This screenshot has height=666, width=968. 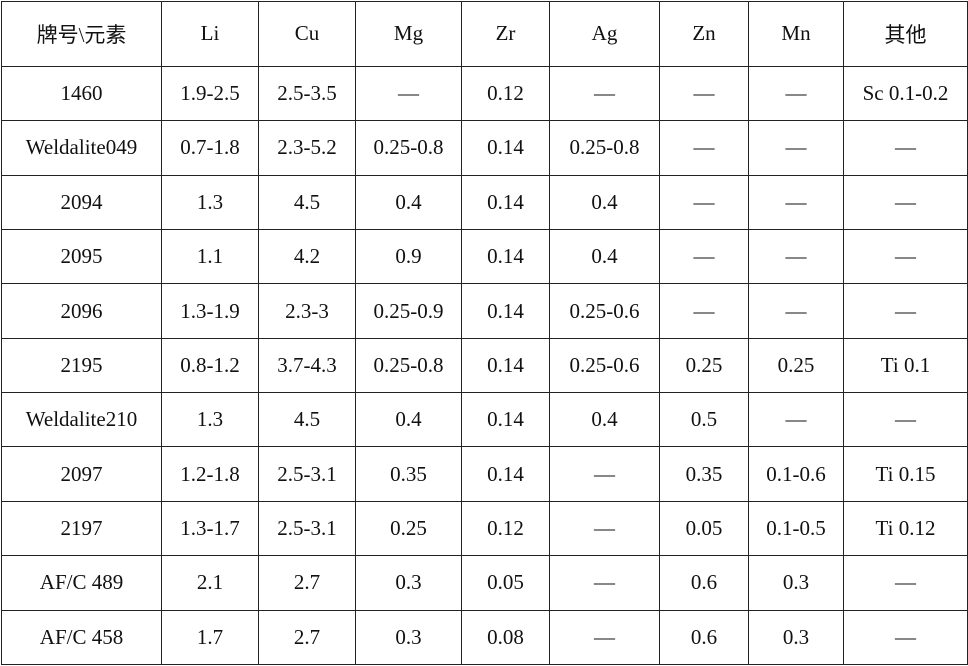 I want to click on cell: 0.8-1.2, so click(x=210, y=365).